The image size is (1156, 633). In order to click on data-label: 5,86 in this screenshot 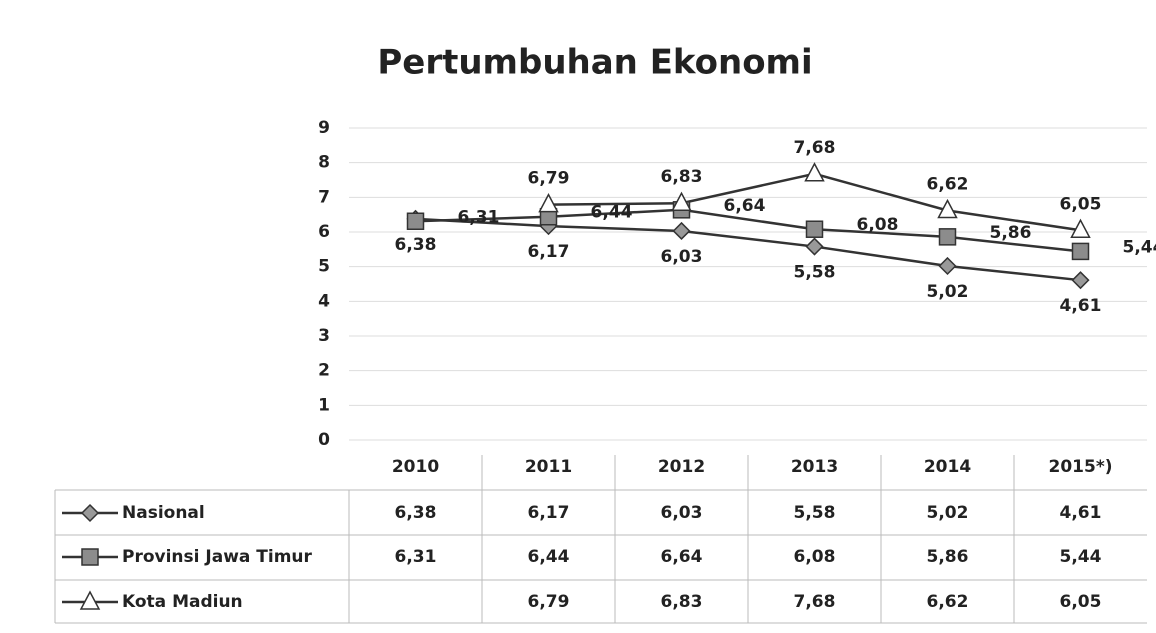, I will do `click(1011, 233)`.